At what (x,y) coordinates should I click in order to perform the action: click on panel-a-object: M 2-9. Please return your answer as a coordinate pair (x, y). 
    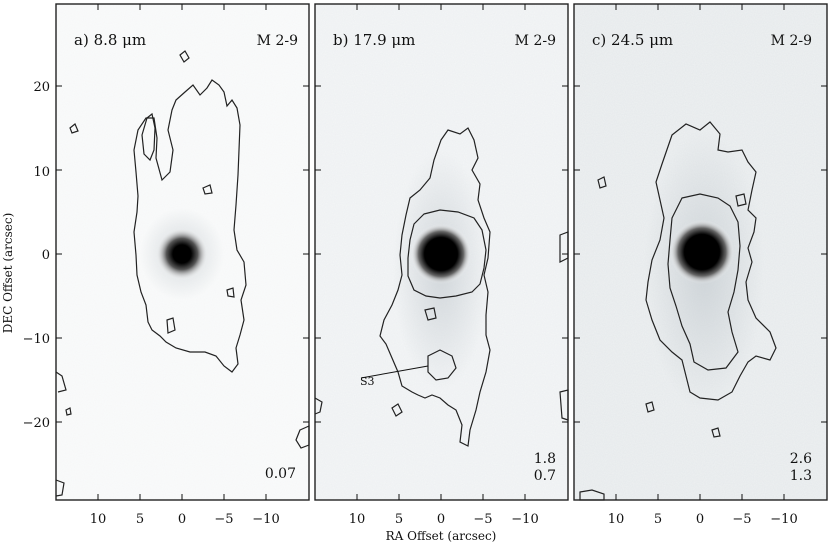
    Looking at the image, I should click on (277, 41).